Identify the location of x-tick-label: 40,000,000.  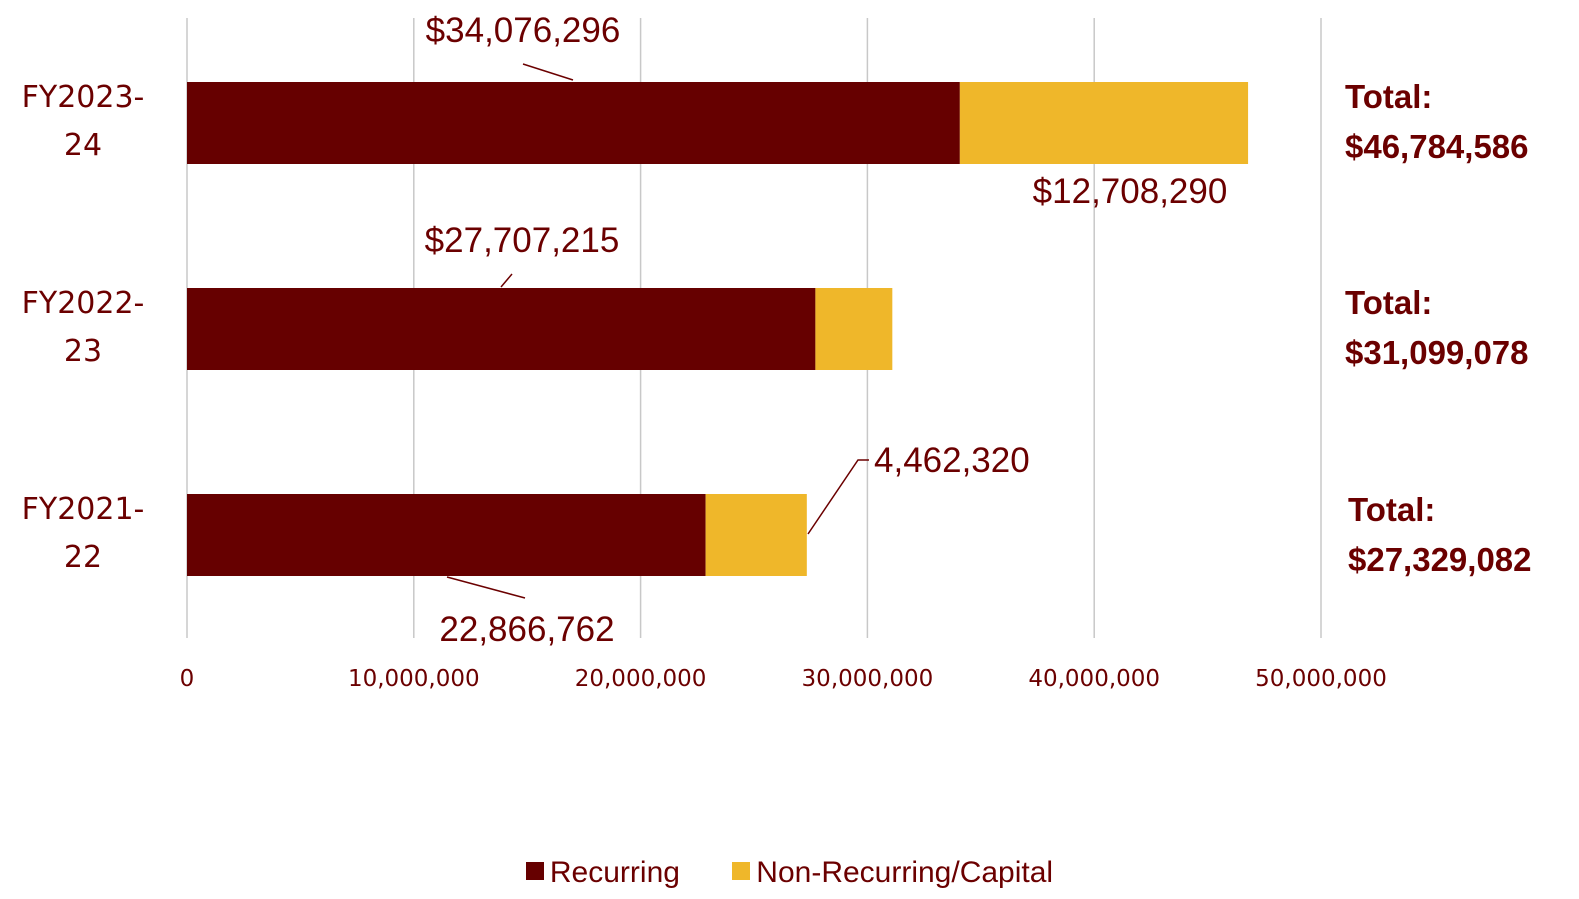
(1094, 679).